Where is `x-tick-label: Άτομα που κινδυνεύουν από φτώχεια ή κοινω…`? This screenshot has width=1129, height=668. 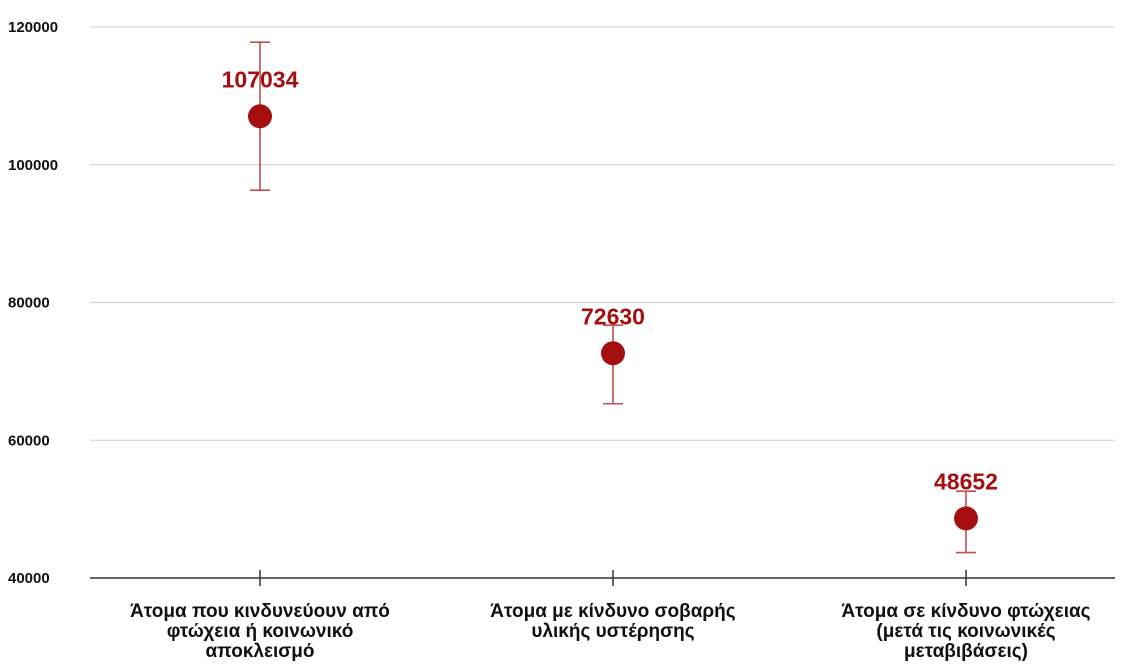 x-tick-label: Άτομα που κινδυνεύουν από φτώχεια ή κοινω… is located at coordinates (260, 631).